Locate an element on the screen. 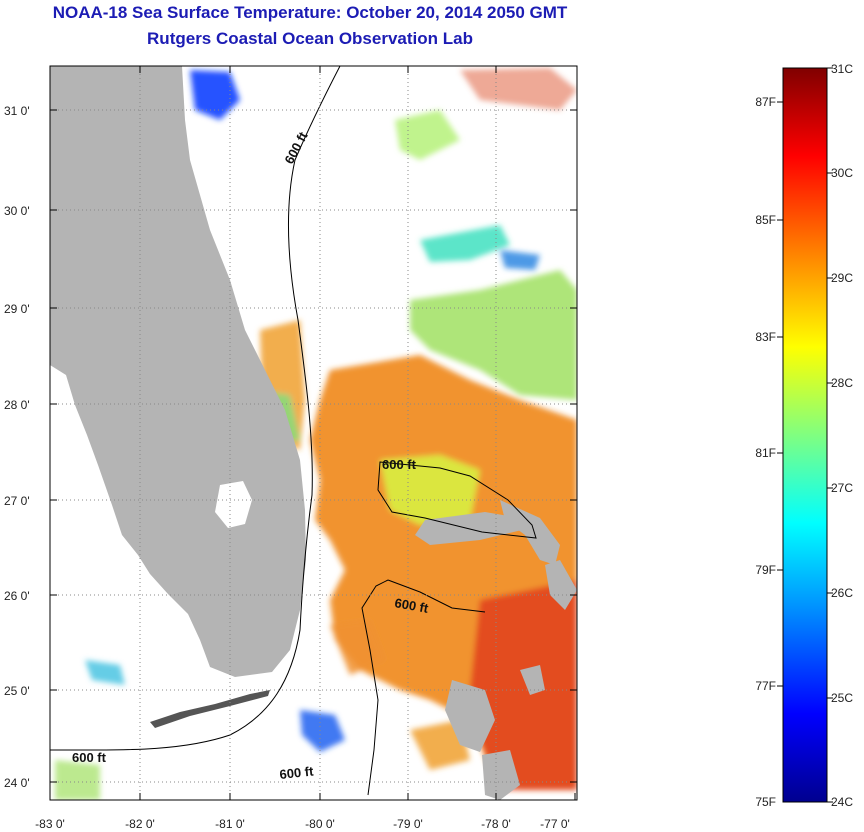 Image resolution: width=864 pixels, height=832 pixels. sst-patch-cyan-sw is located at coordinates (105, 672).